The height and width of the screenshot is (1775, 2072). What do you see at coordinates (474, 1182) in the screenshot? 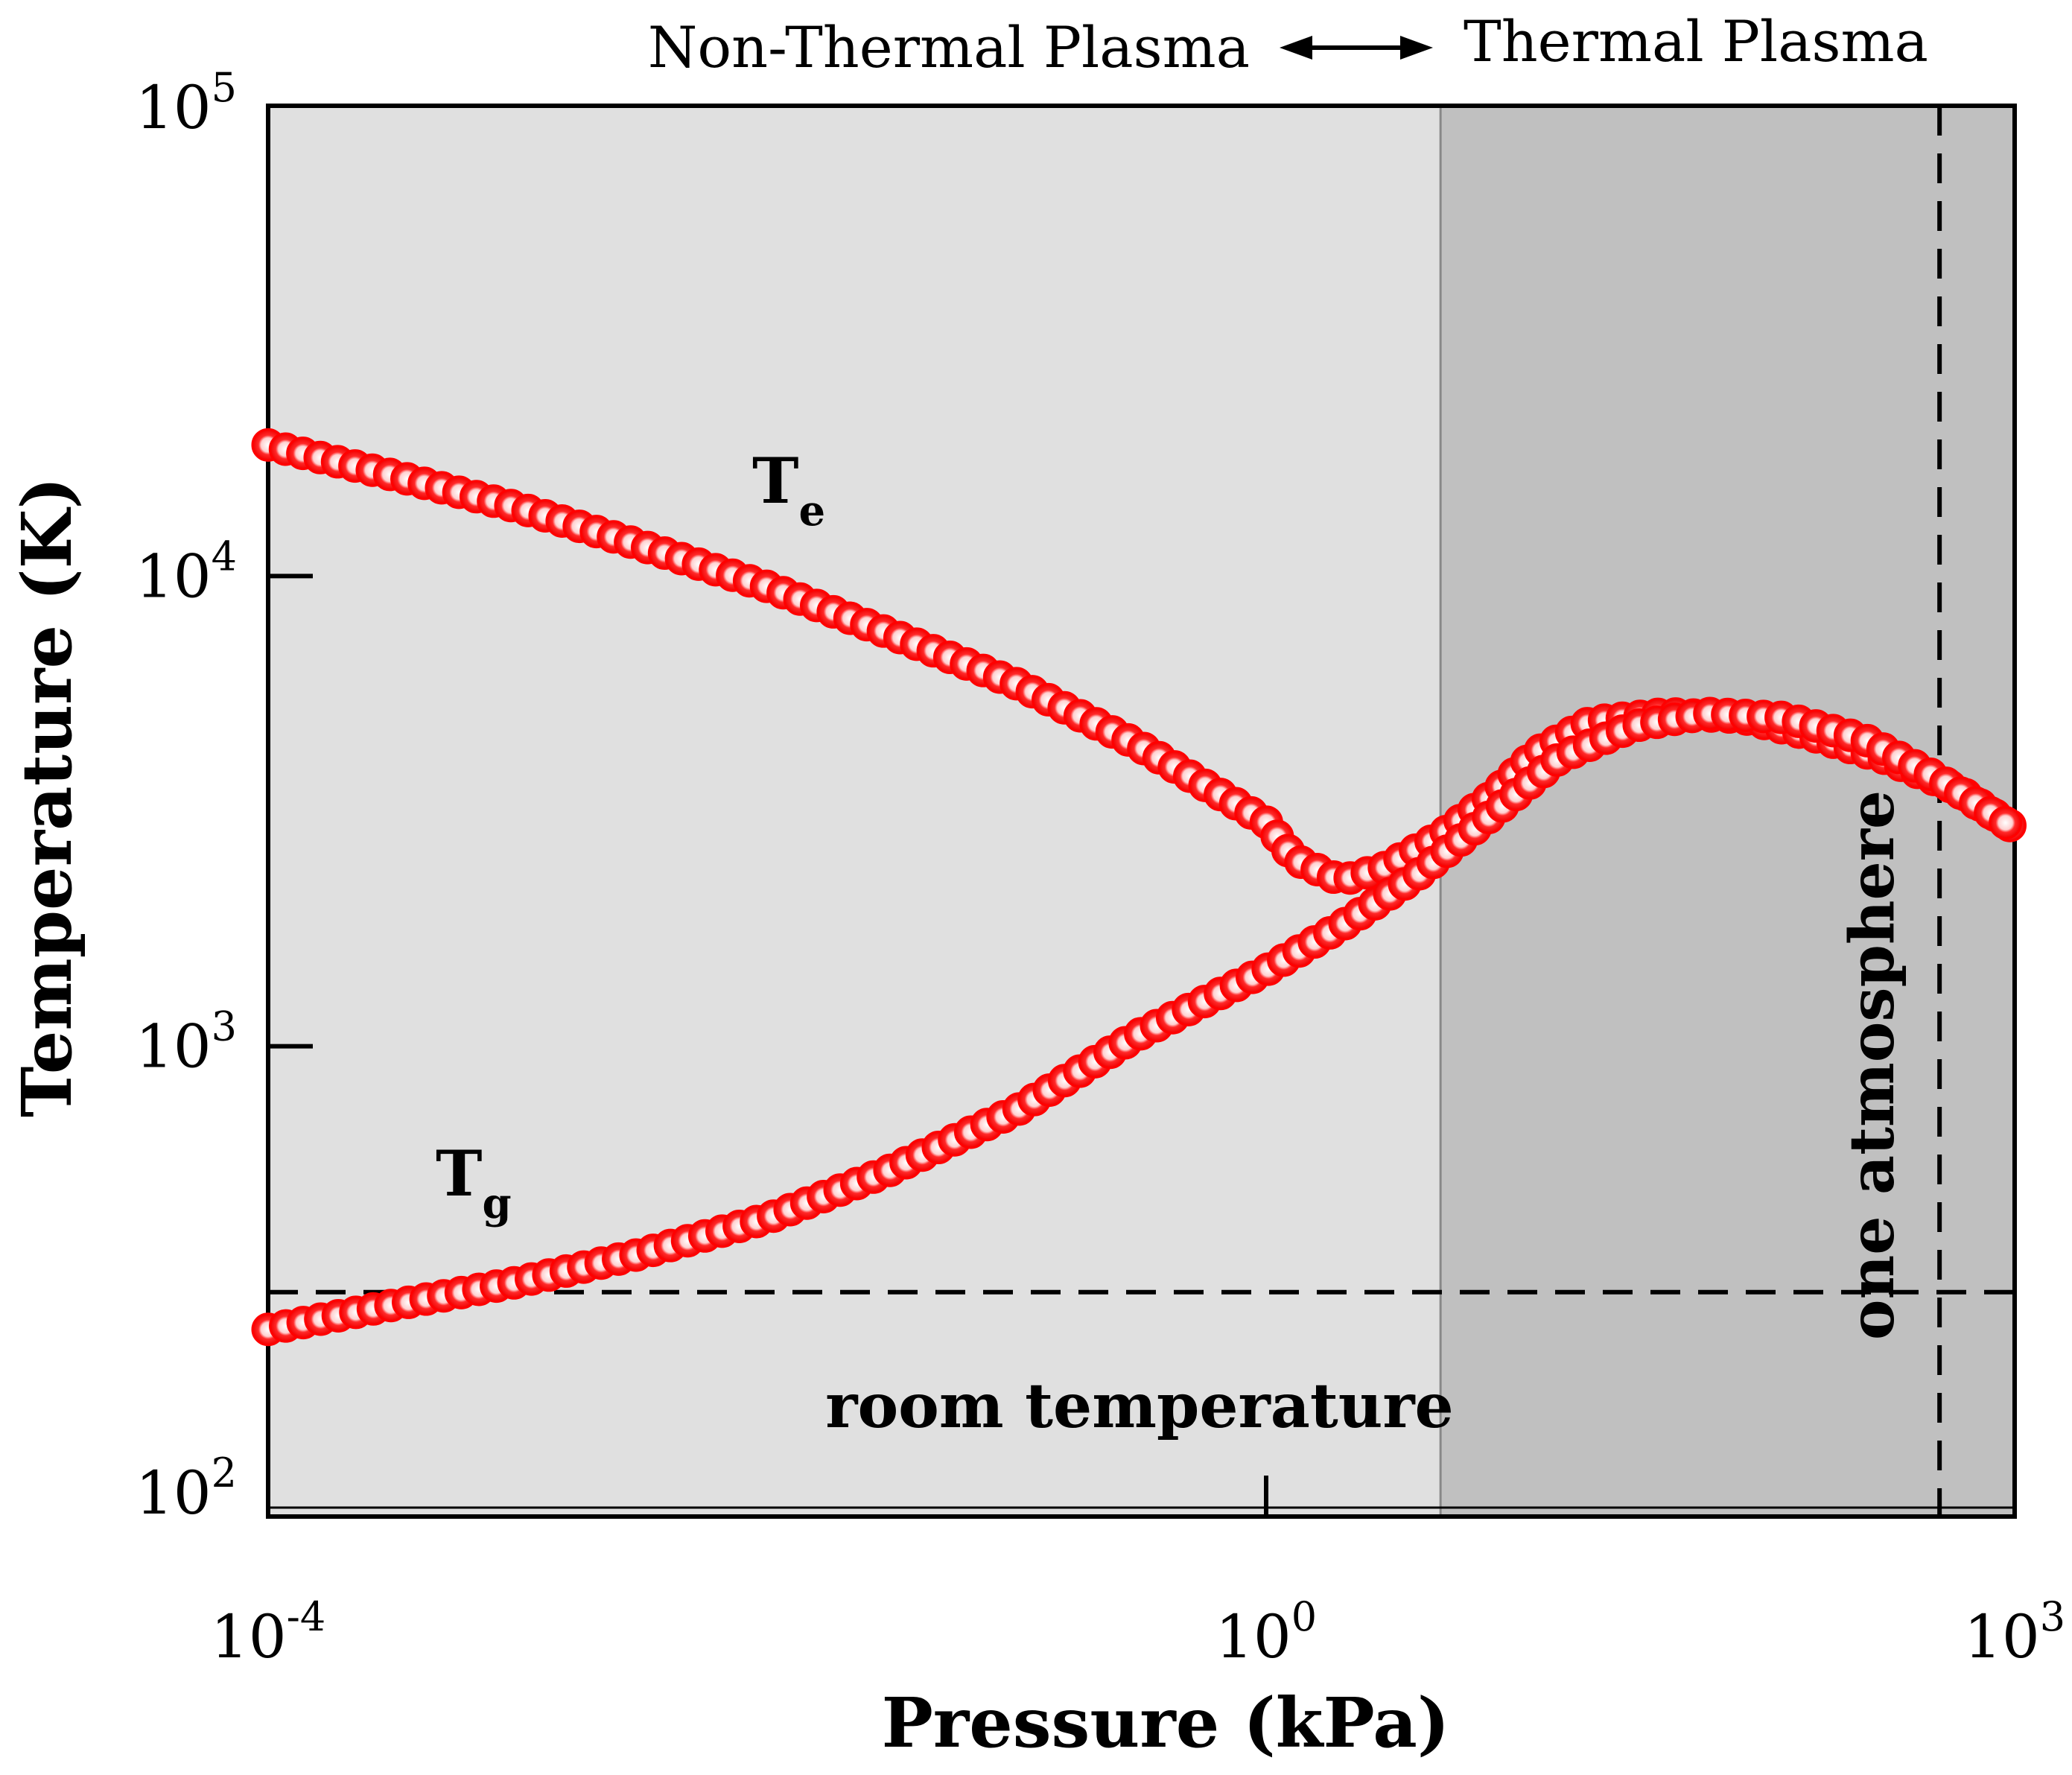
I see `series-label-tg: Tg` at bounding box center [474, 1182].